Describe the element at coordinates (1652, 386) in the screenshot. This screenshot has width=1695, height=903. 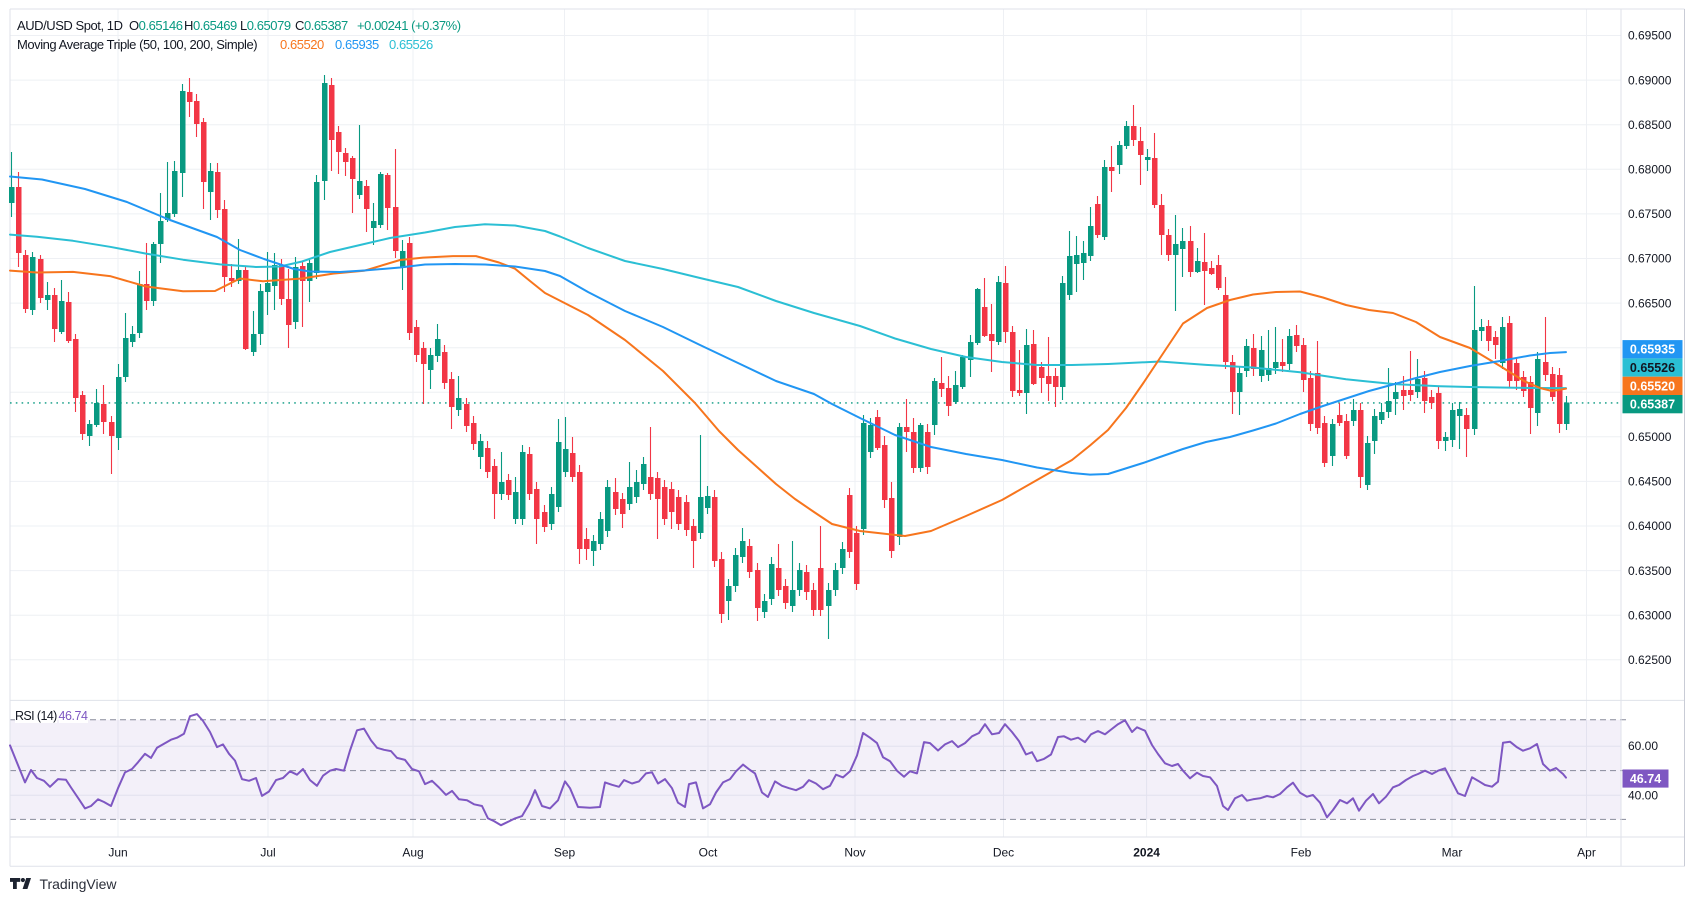
I see `svg-text: 0.65520` at that location.